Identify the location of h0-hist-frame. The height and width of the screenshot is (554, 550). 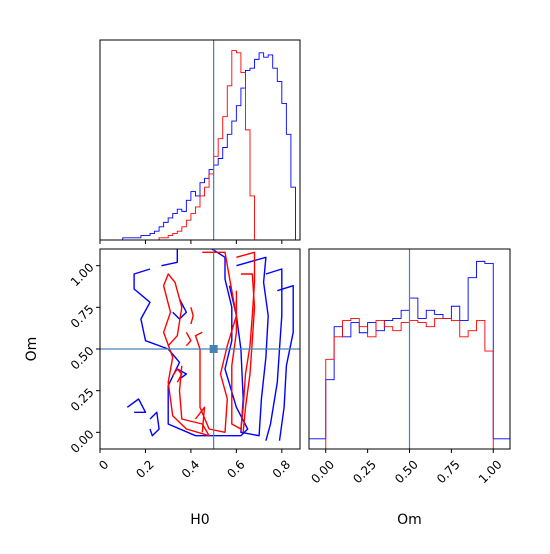
(200, 140).